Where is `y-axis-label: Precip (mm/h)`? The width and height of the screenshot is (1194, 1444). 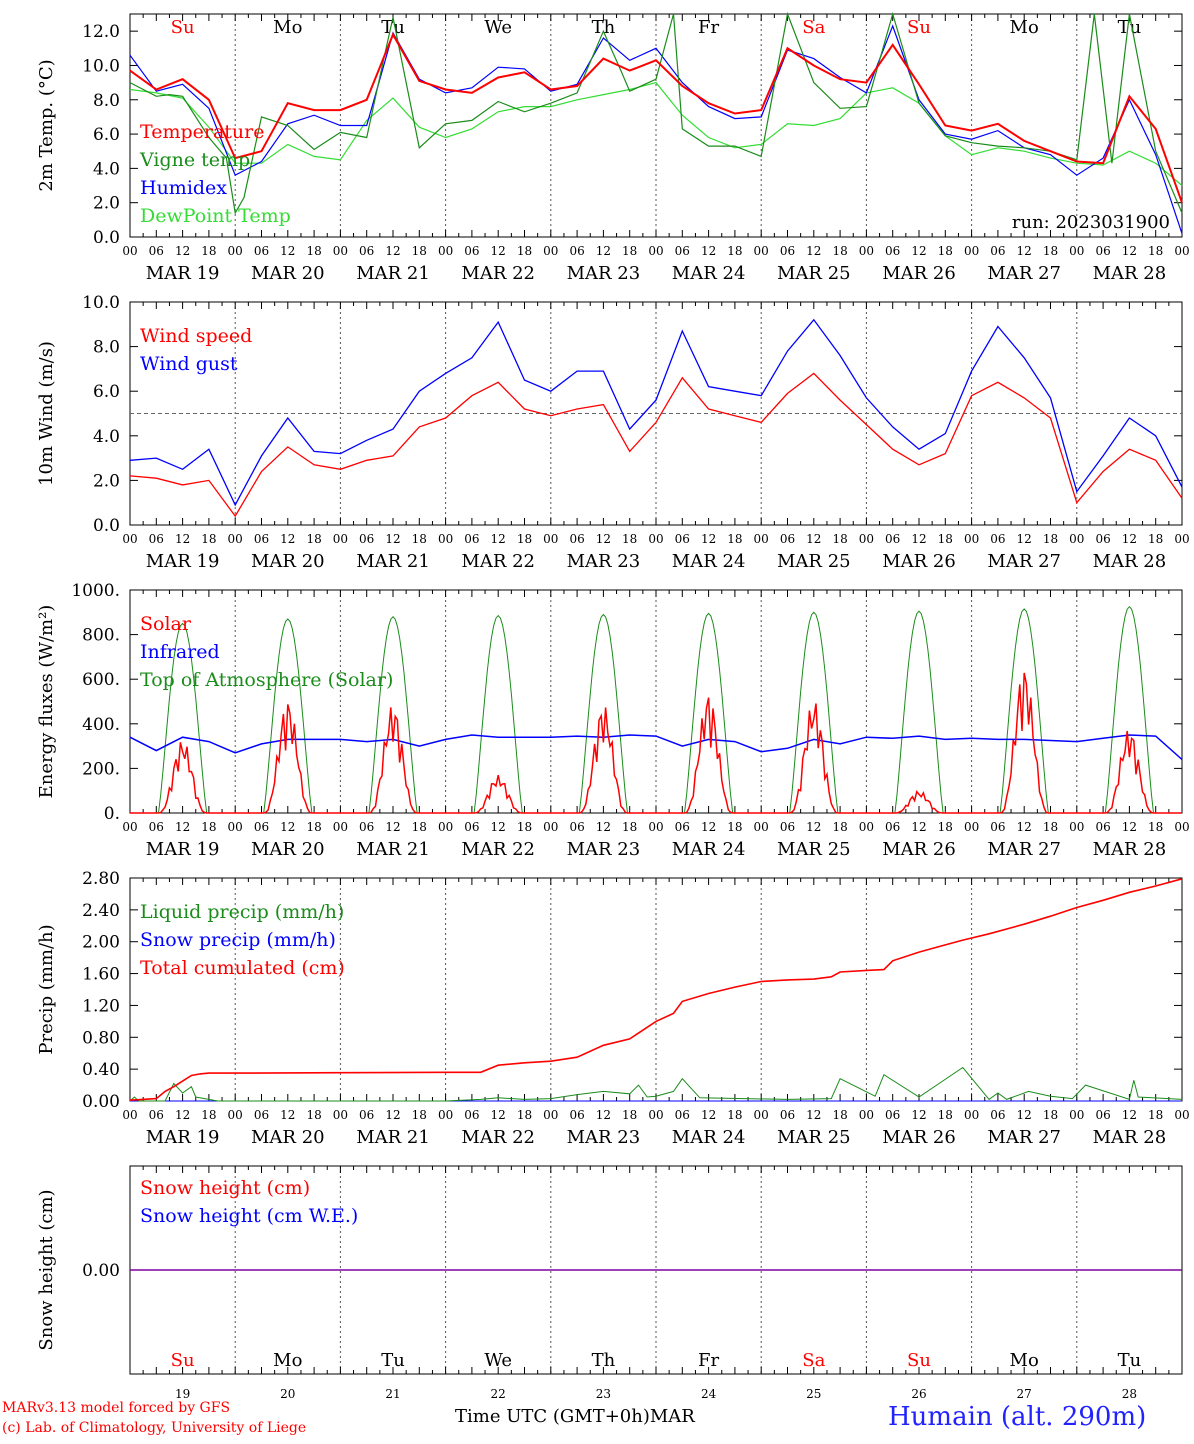 y-axis-label: Precip (mm/h) is located at coordinates (46, 989).